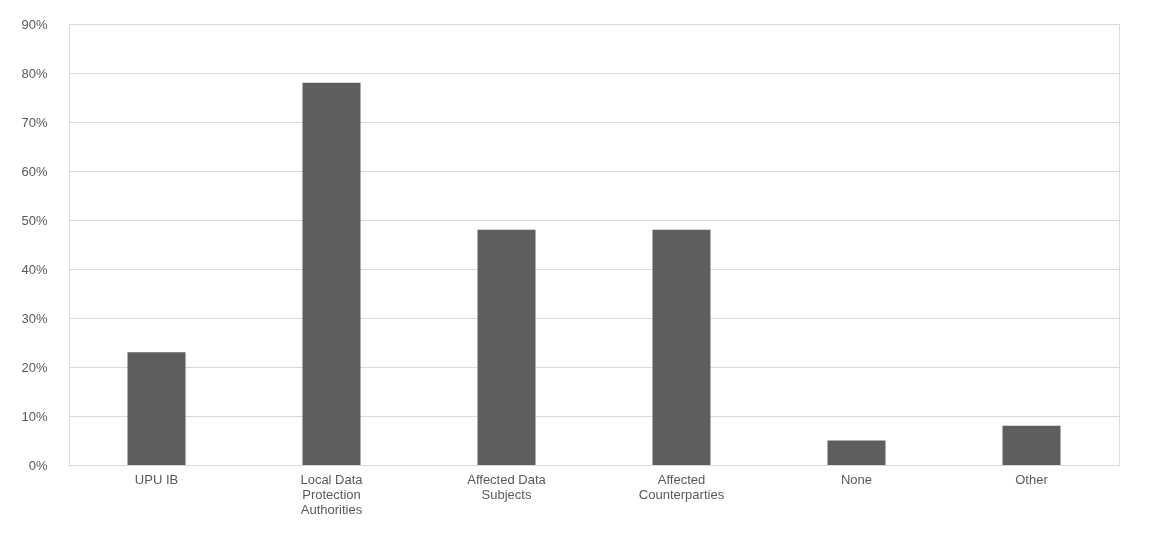  I want to click on y-tick-label: 90%, so click(34, 24).